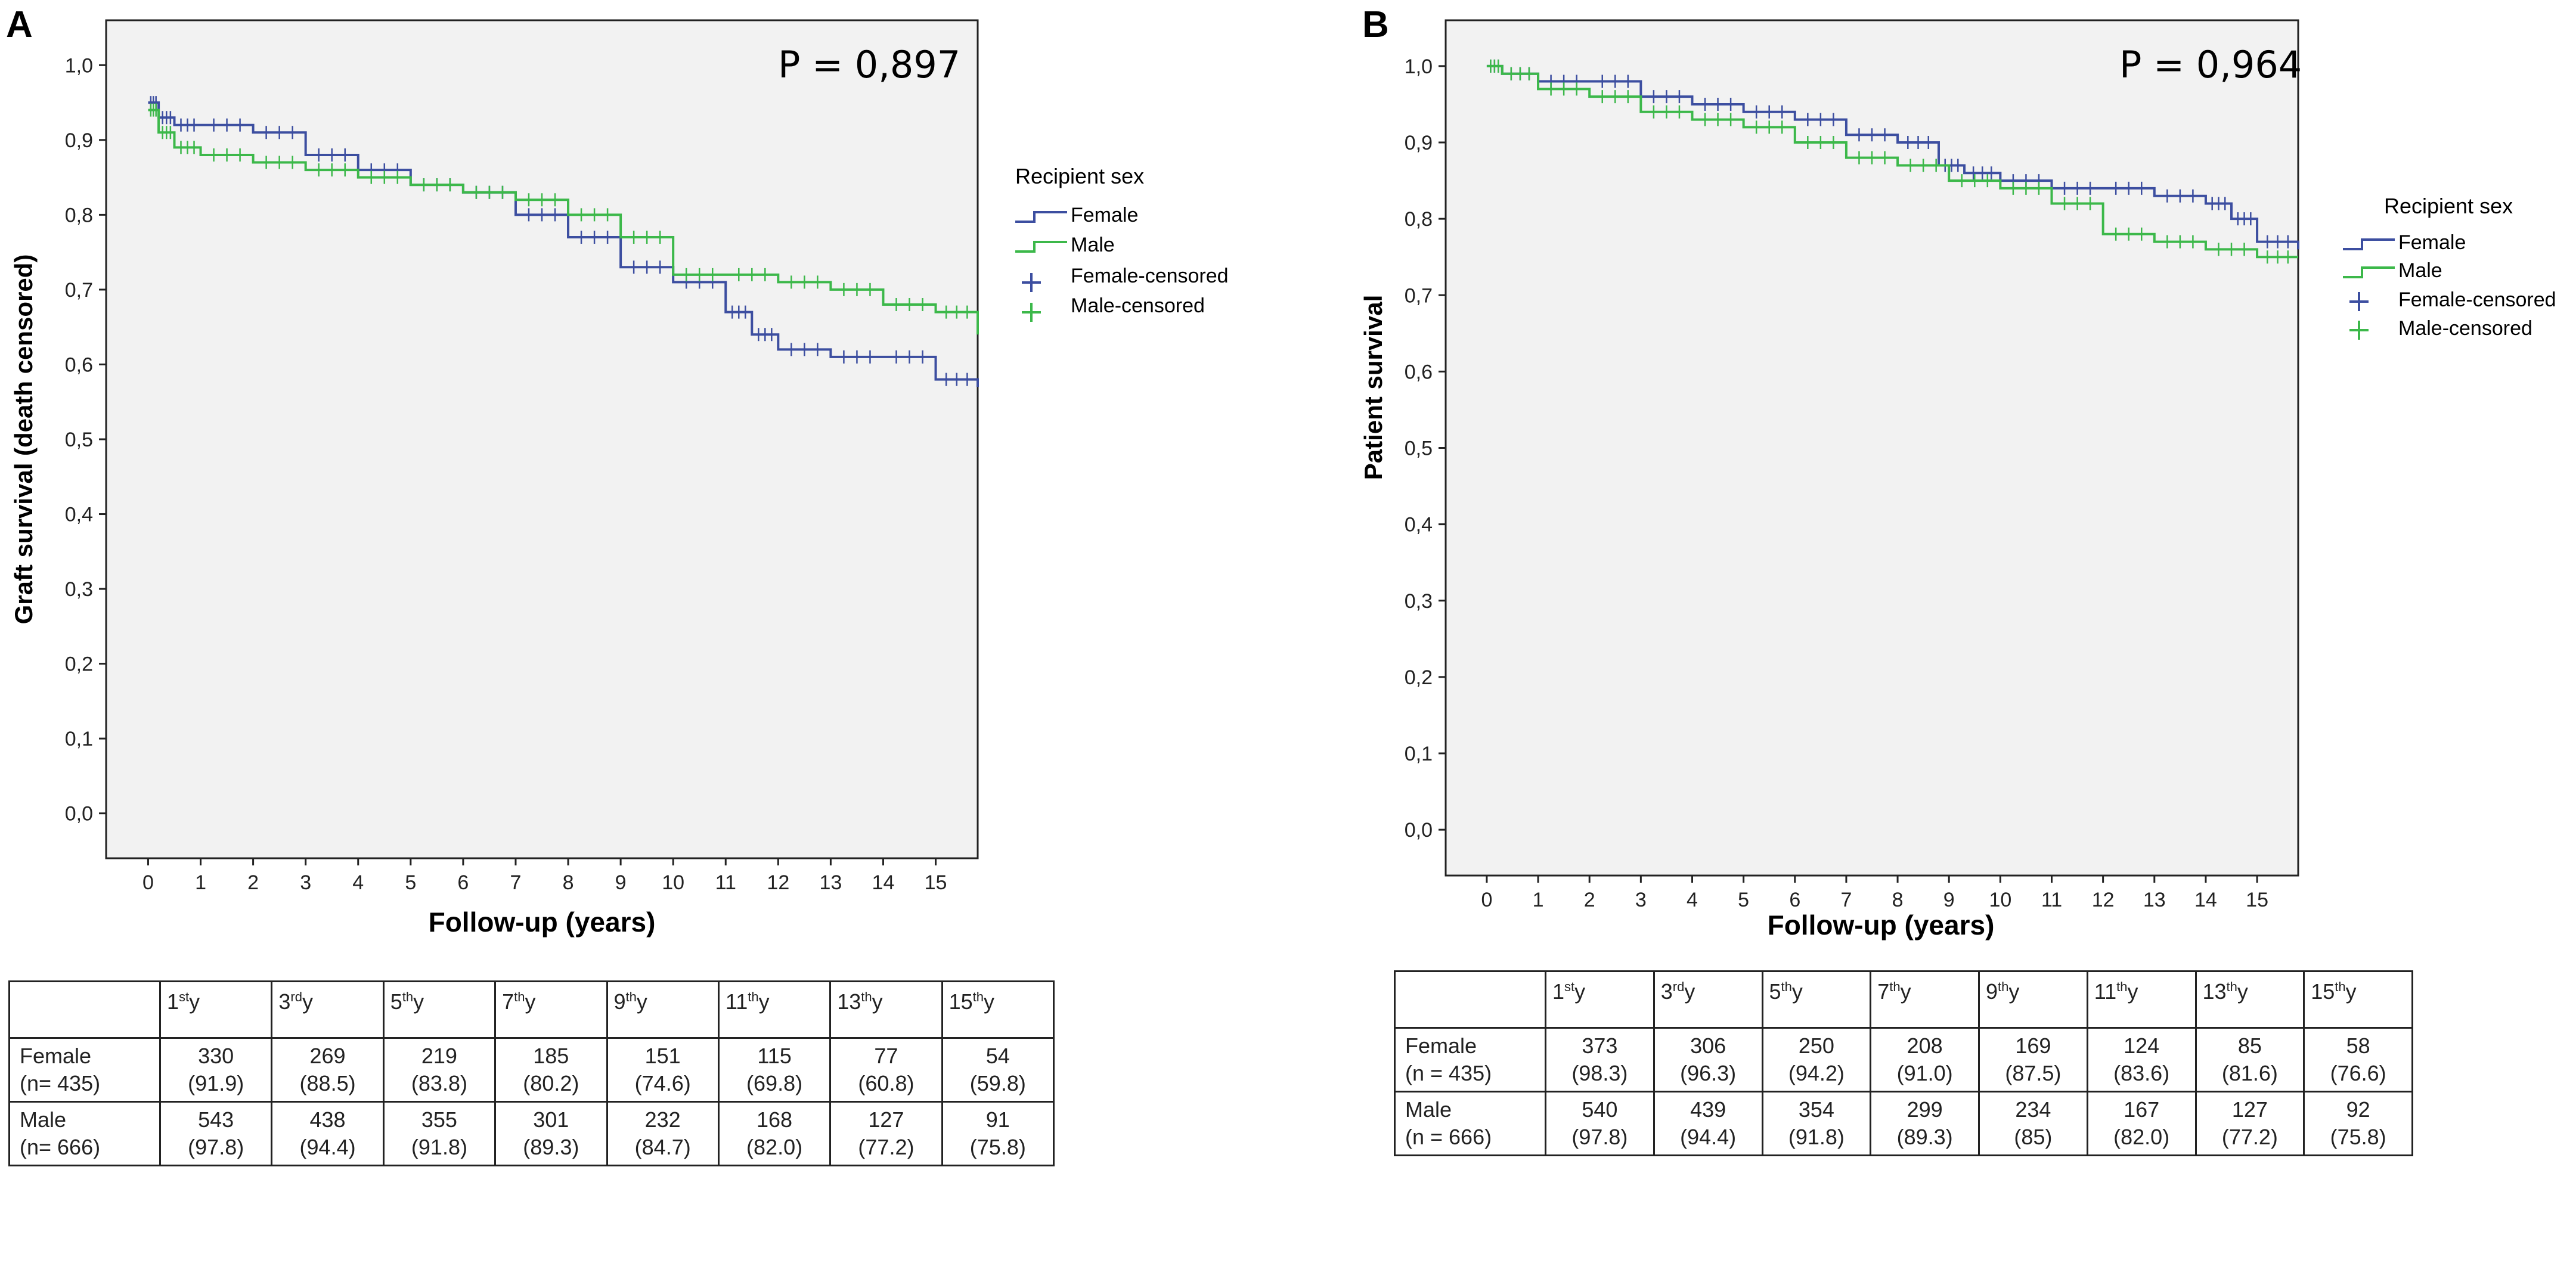 The height and width of the screenshot is (1285, 2576). What do you see at coordinates (1949, 900) in the screenshot?
I see `x-tick-label-b: 9` at bounding box center [1949, 900].